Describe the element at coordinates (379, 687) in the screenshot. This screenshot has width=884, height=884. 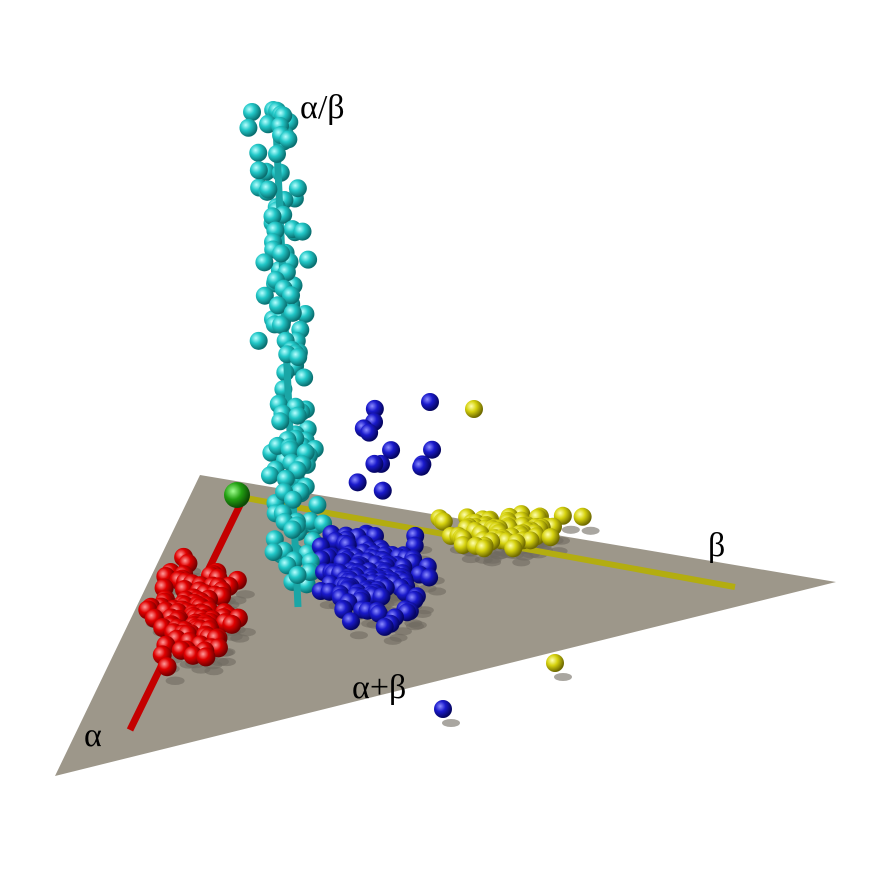
I see `label-alpha-plus-beta: α+β` at that location.